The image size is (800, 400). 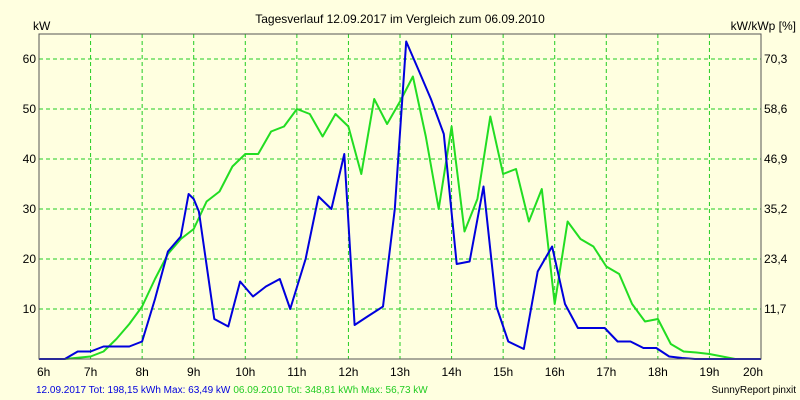 What do you see at coordinates (776, 59) in the screenshot?
I see `y-right-tick-label: 70,3` at bounding box center [776, 59].